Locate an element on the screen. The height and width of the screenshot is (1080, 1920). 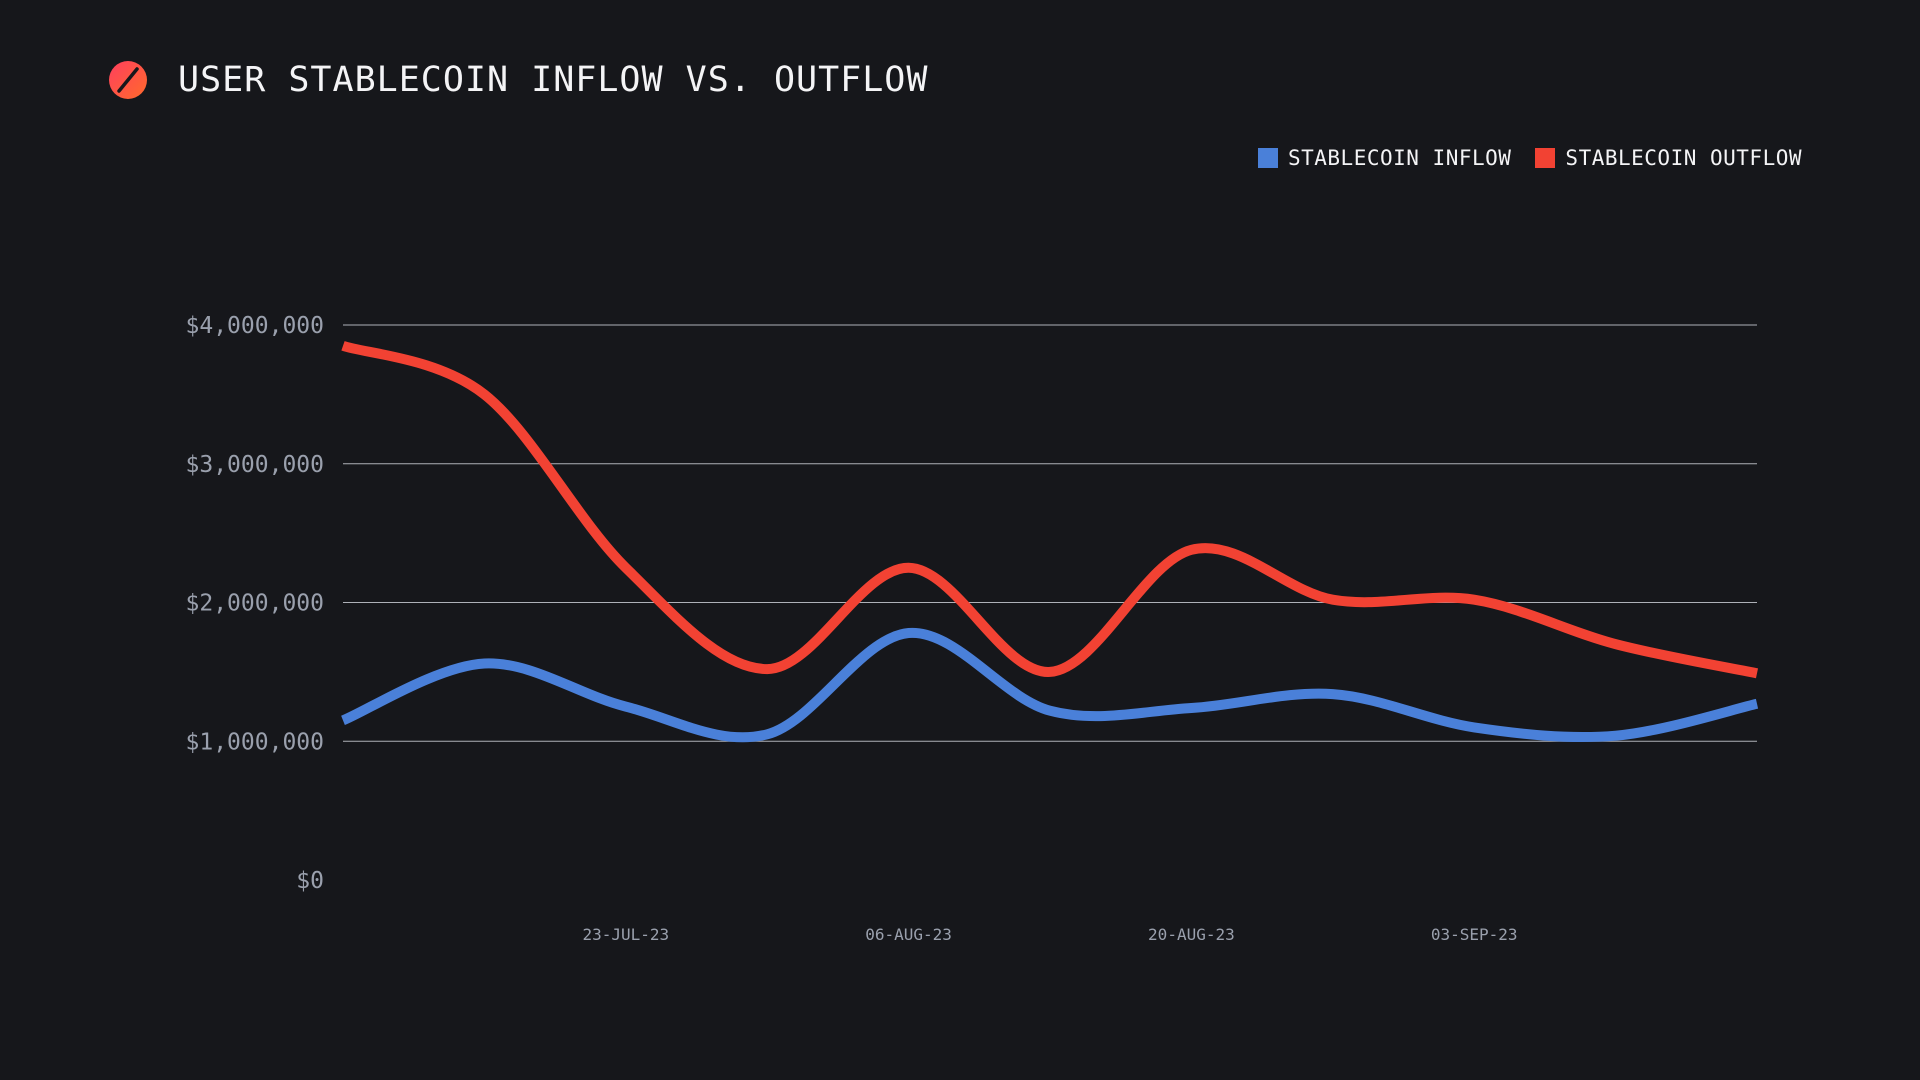
legend-label-inflow: STABLECOIN INFLOW is located at coordinates (1399, 158).